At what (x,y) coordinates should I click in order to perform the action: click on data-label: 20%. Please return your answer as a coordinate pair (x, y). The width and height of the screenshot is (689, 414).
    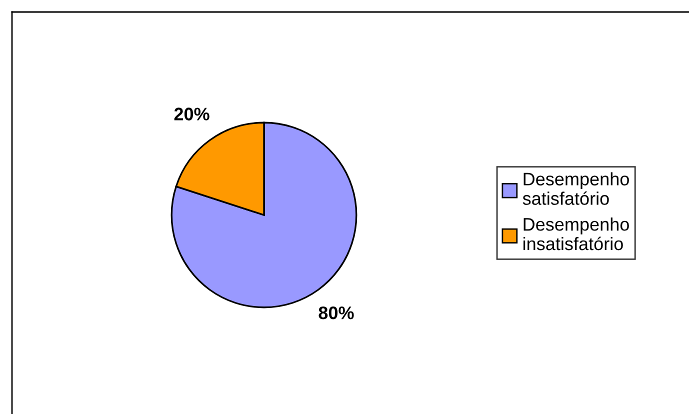
    Looking at the image, I should click on (192, 114).